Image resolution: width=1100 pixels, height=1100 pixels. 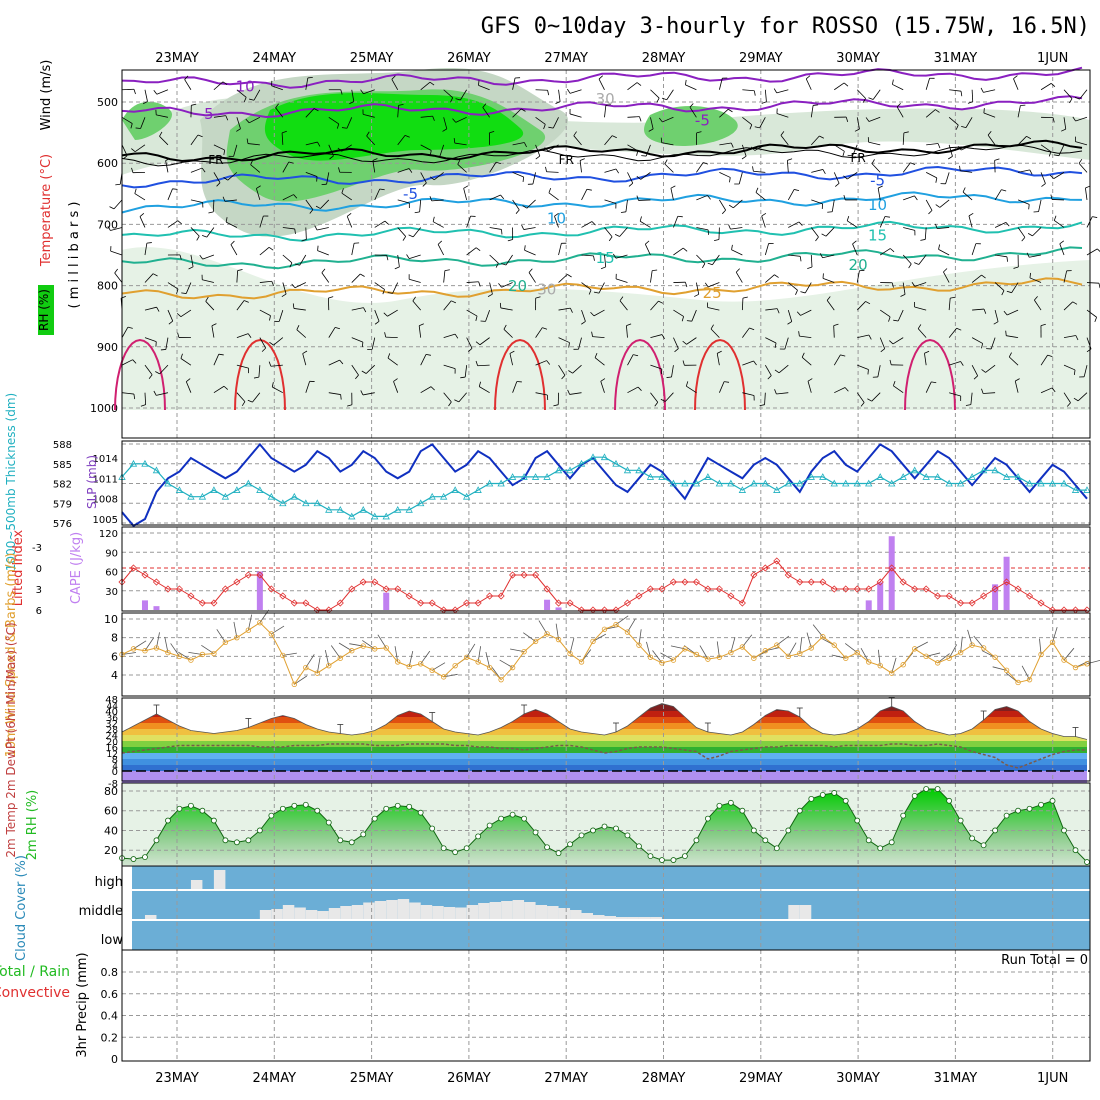 I want to click on temp-tick-minor: 36, so click(x=113, y=719).